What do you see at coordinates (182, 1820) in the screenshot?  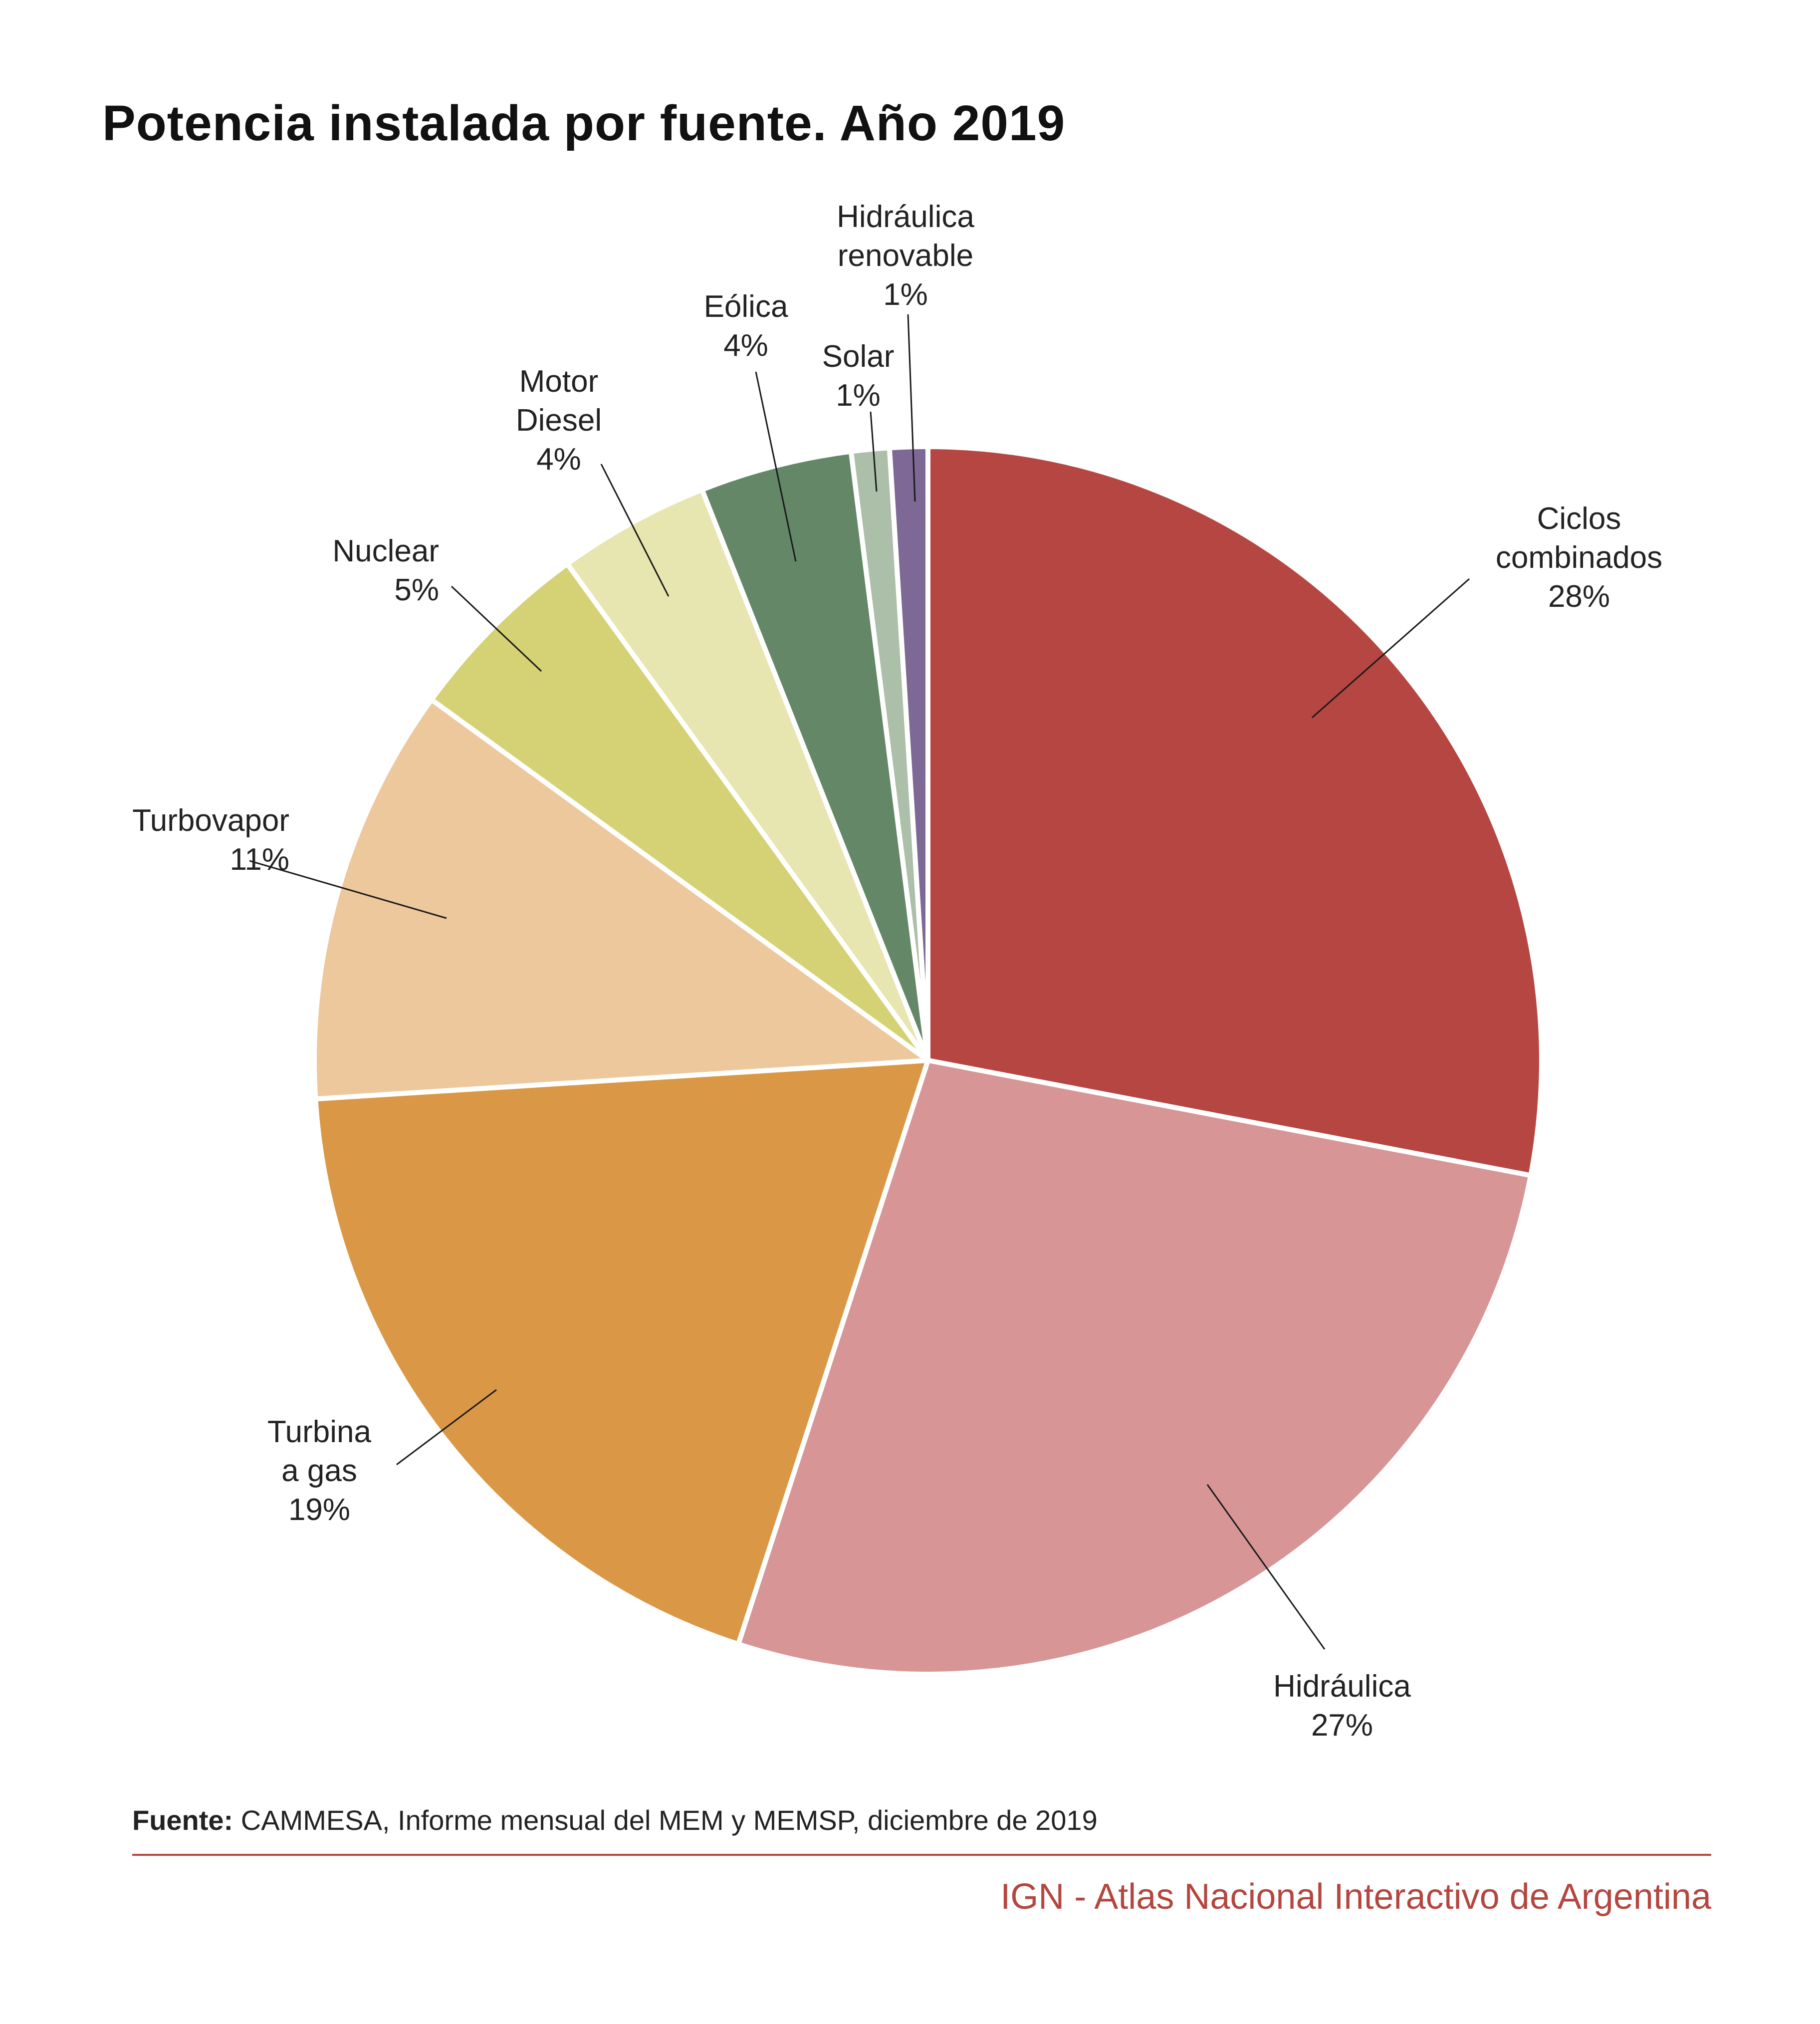 I see `source-label: Fuente:` at bounding box center [182, 1820].